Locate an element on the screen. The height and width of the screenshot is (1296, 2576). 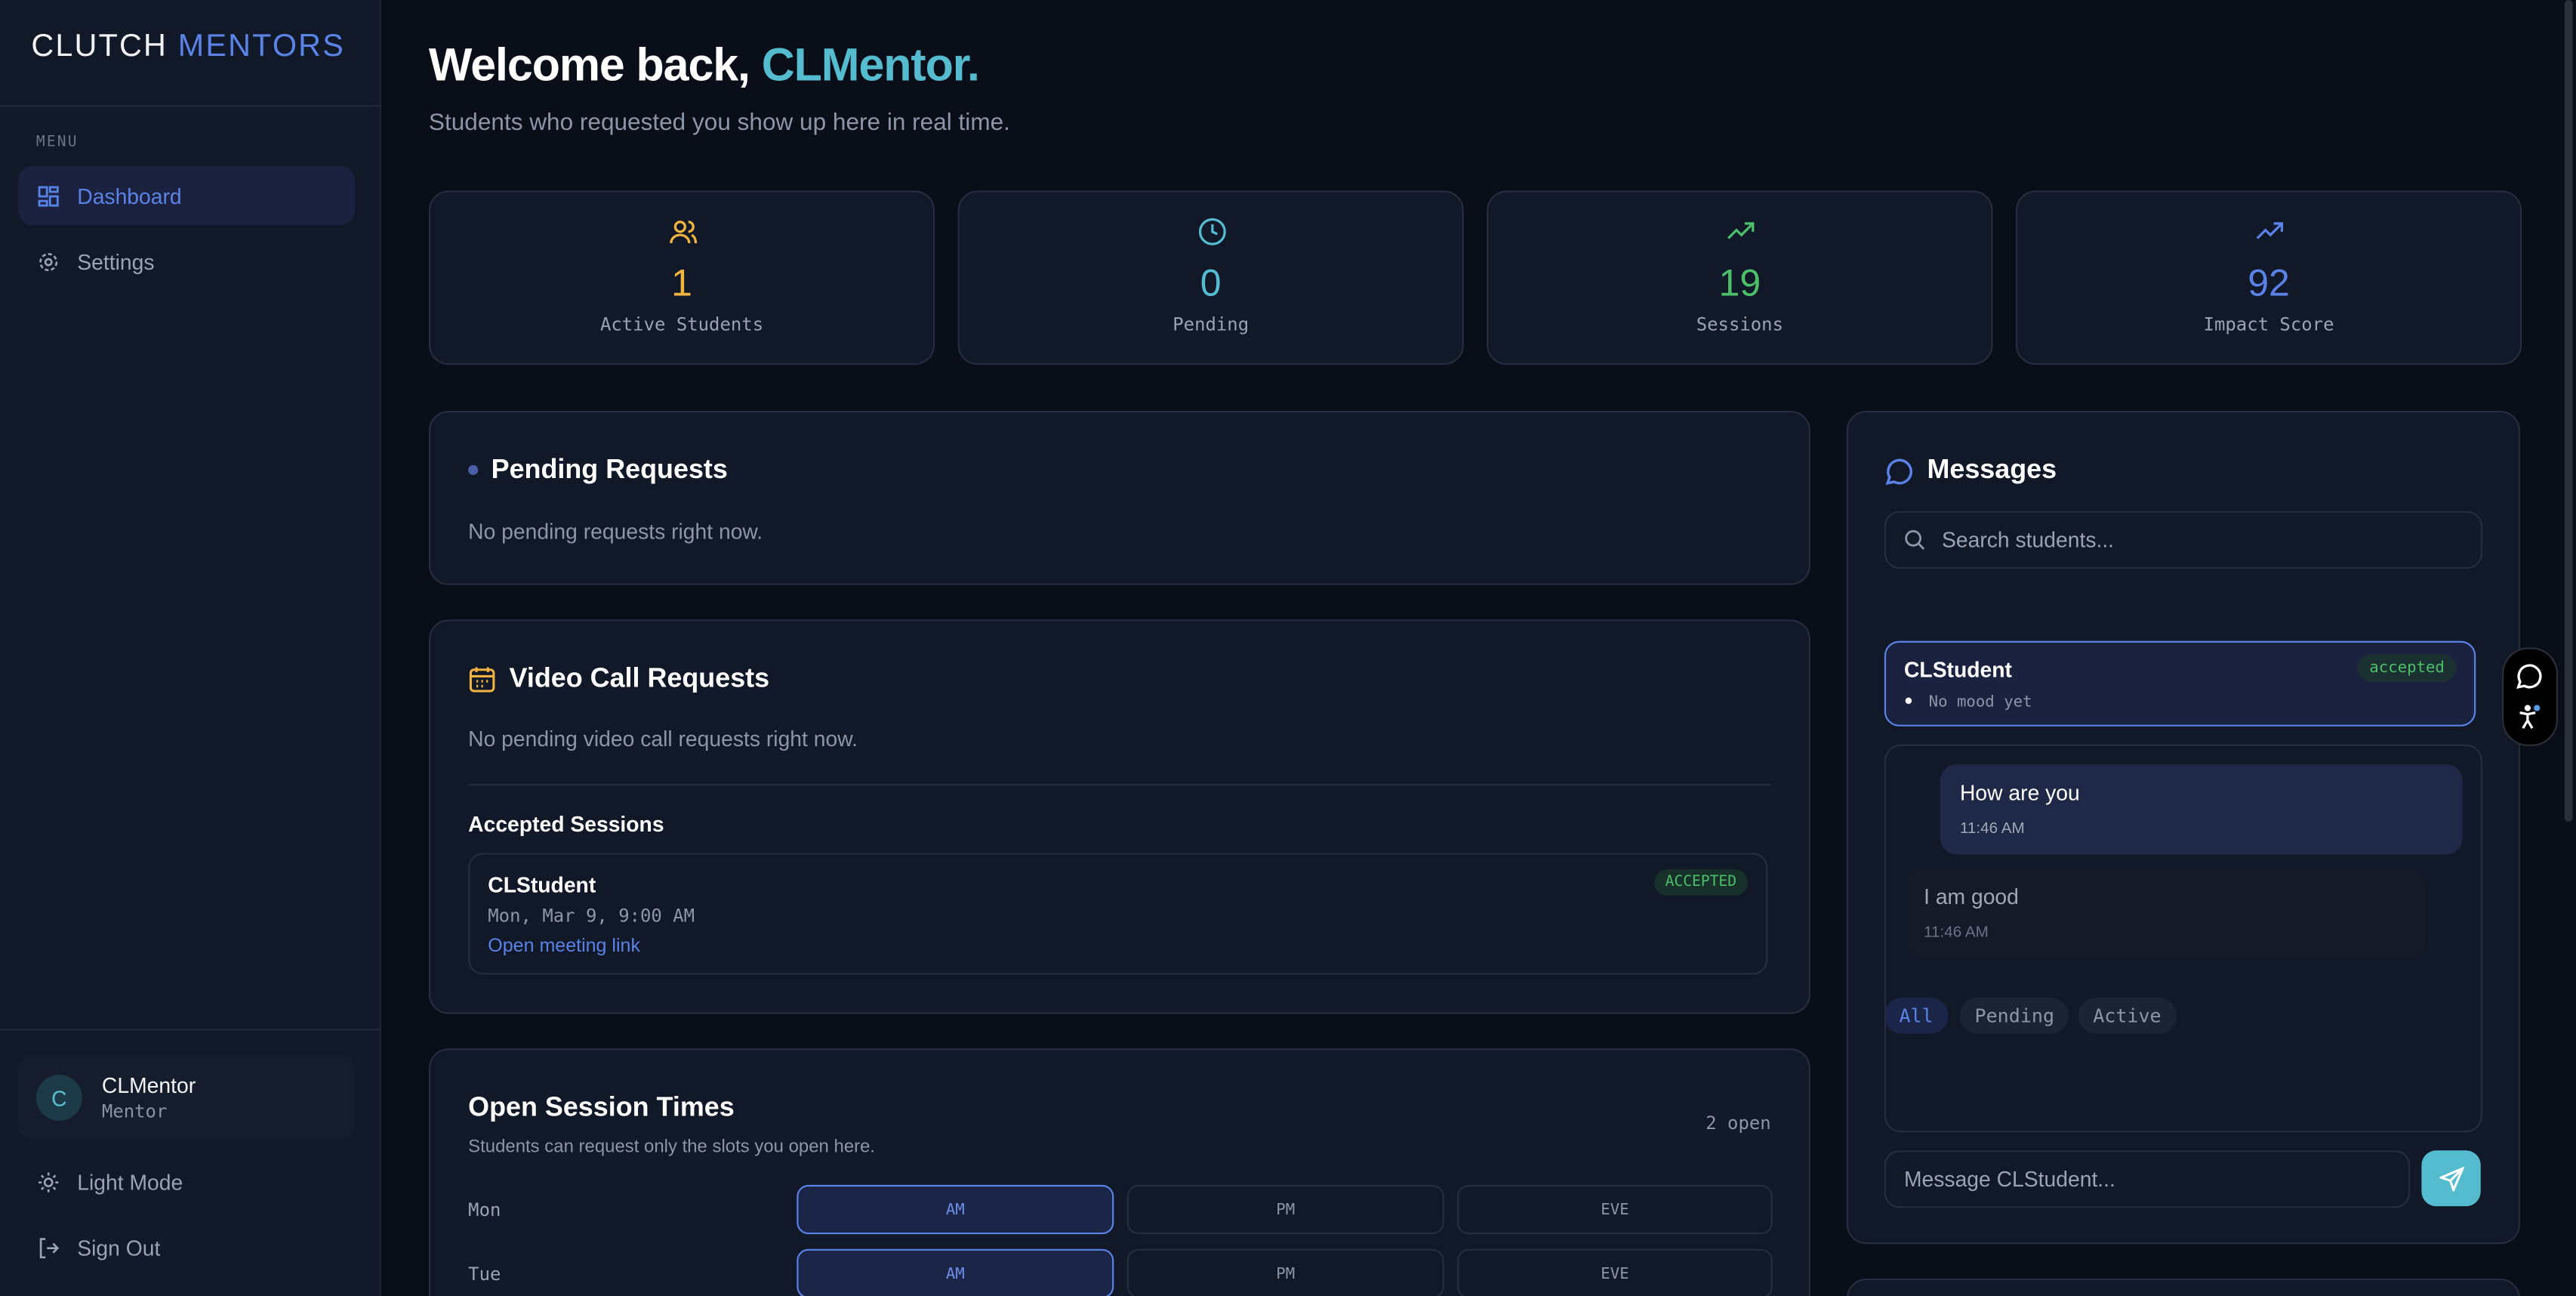
slot-tue-eve: EVE is located at coordinates (1615, 1272).